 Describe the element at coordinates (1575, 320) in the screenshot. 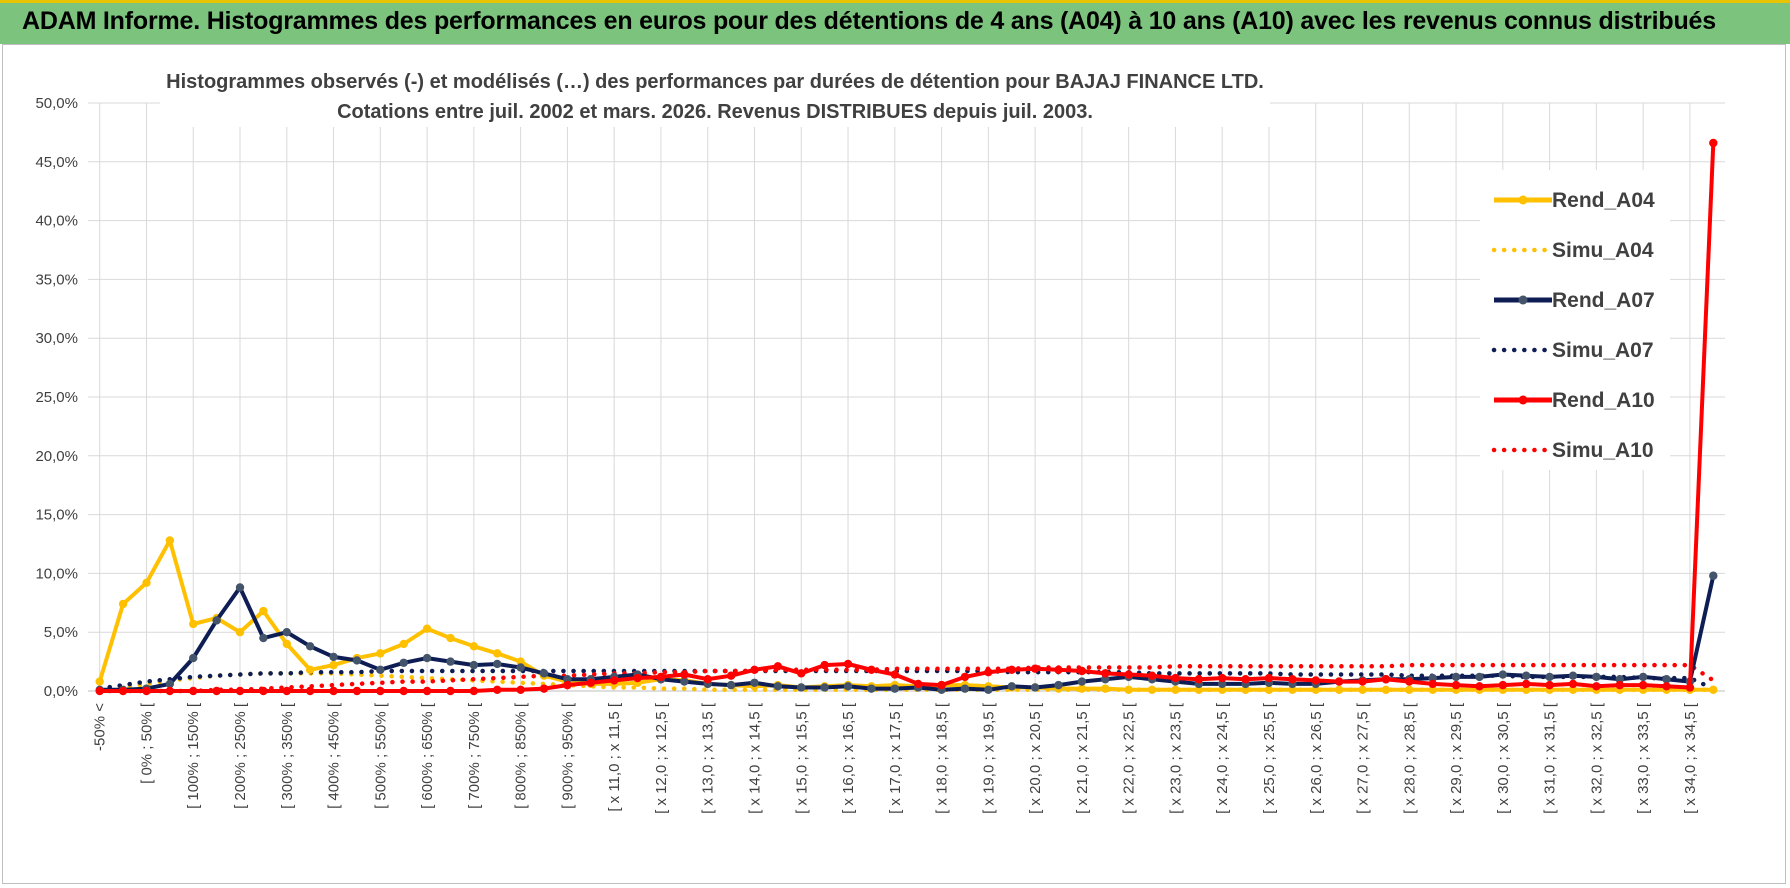

I see `legend-box` at that location.